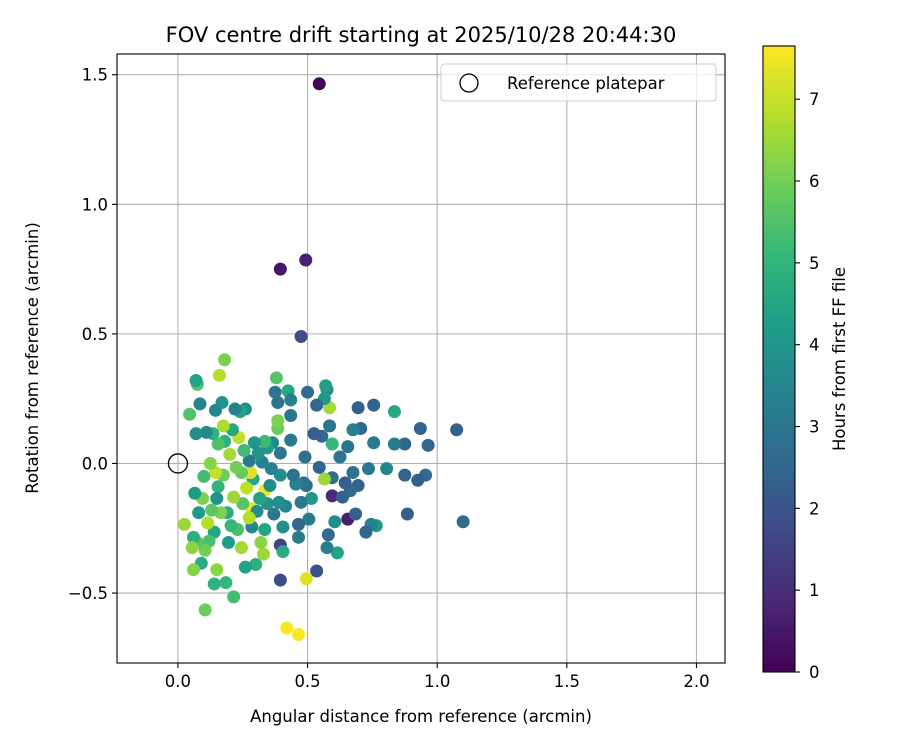 The height and width of the screenshot is (750, 900). I want to click on y-tick-label: 1.5, so click(95, 75).